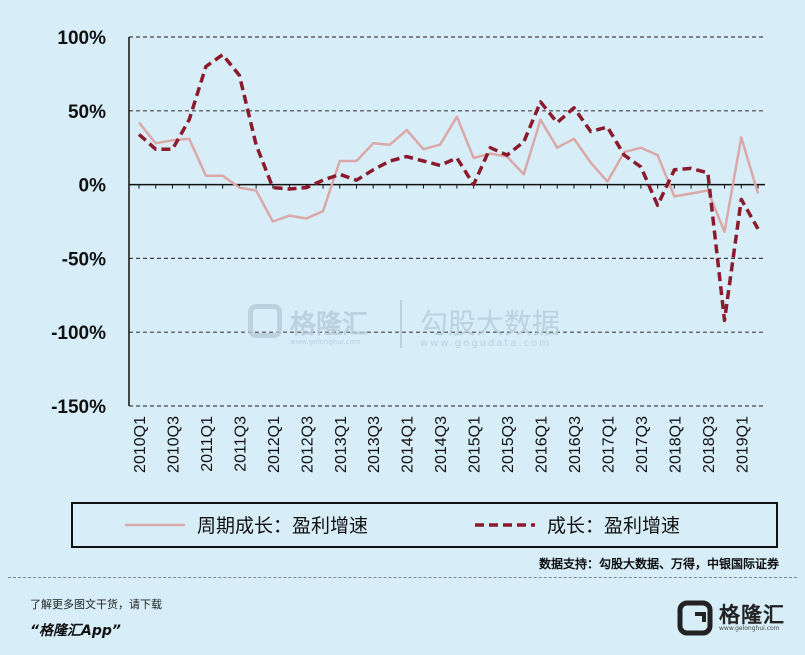  What do you see at coordinates (207, 444) in the screenshot?
I see `x-tick-label: 2011Q1` at bounding box center [207, 444].